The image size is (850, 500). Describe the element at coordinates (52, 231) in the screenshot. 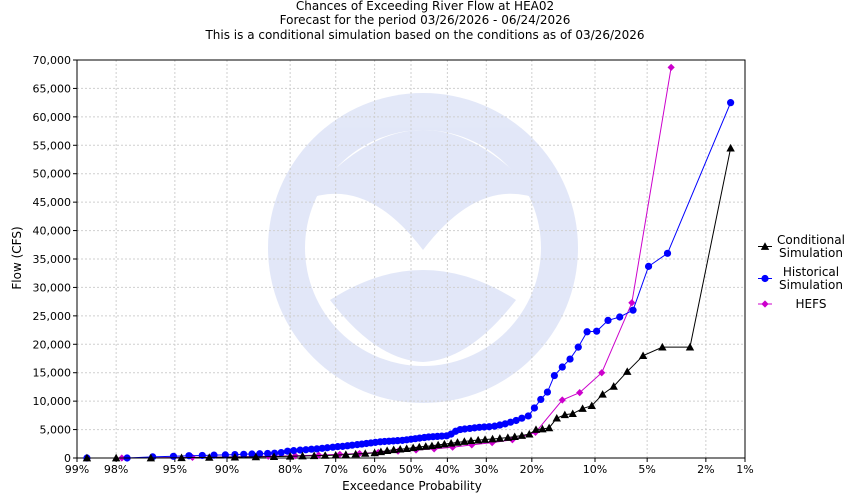

I see `y-tick-label: 40,000` at that location.